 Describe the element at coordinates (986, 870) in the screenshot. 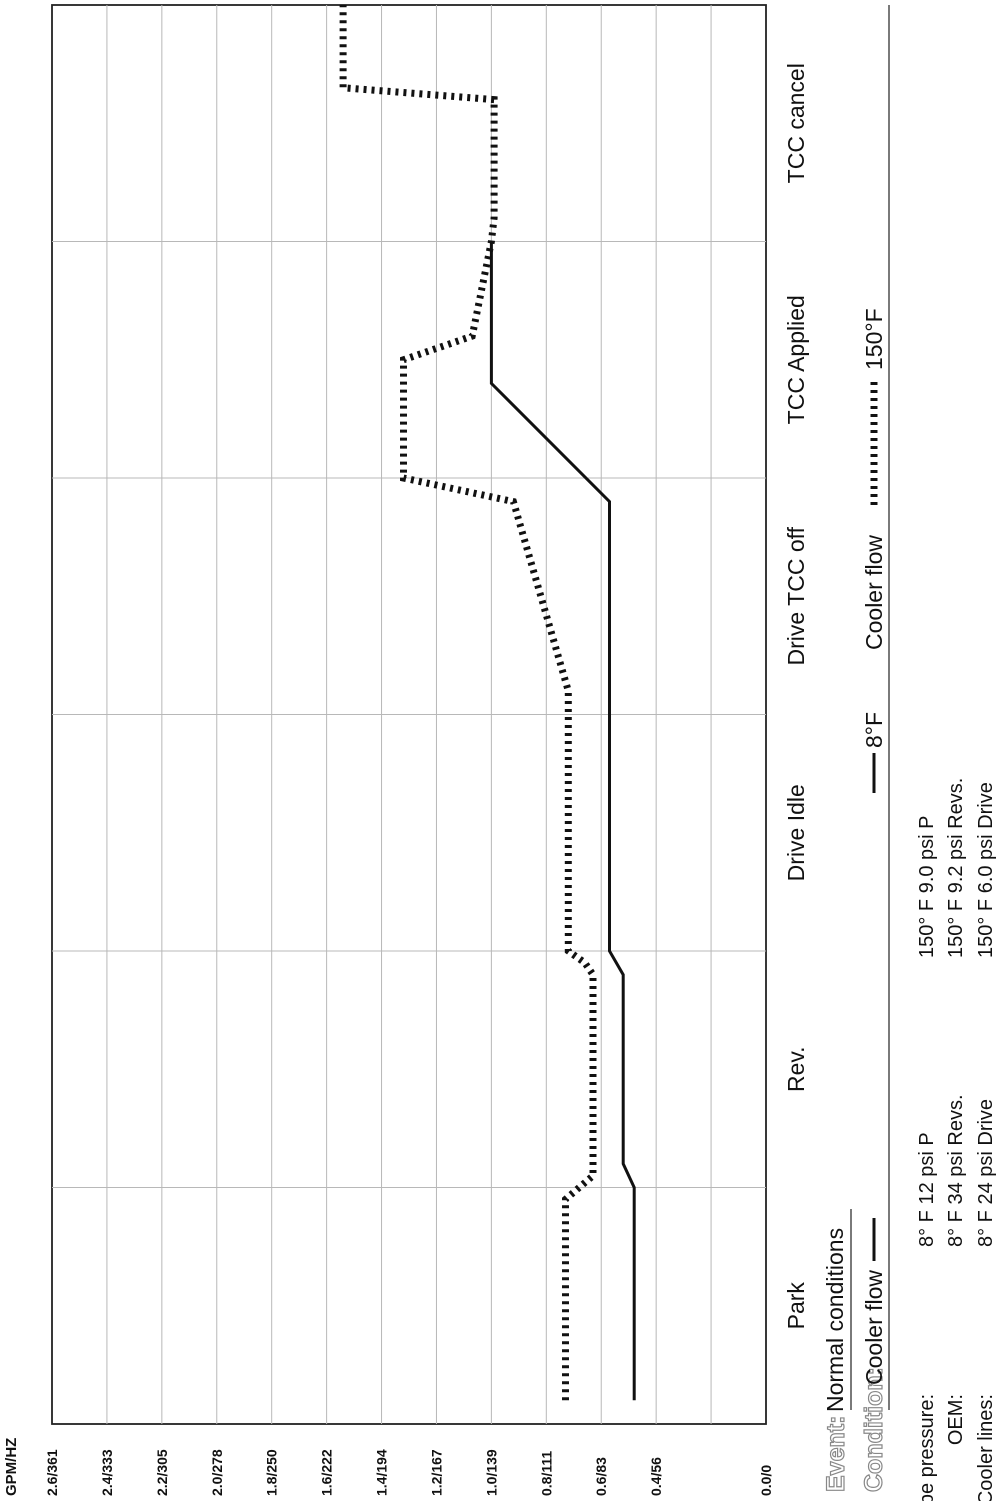

I see `reading-right: 150° F 6.0 psi Drive` at that location.